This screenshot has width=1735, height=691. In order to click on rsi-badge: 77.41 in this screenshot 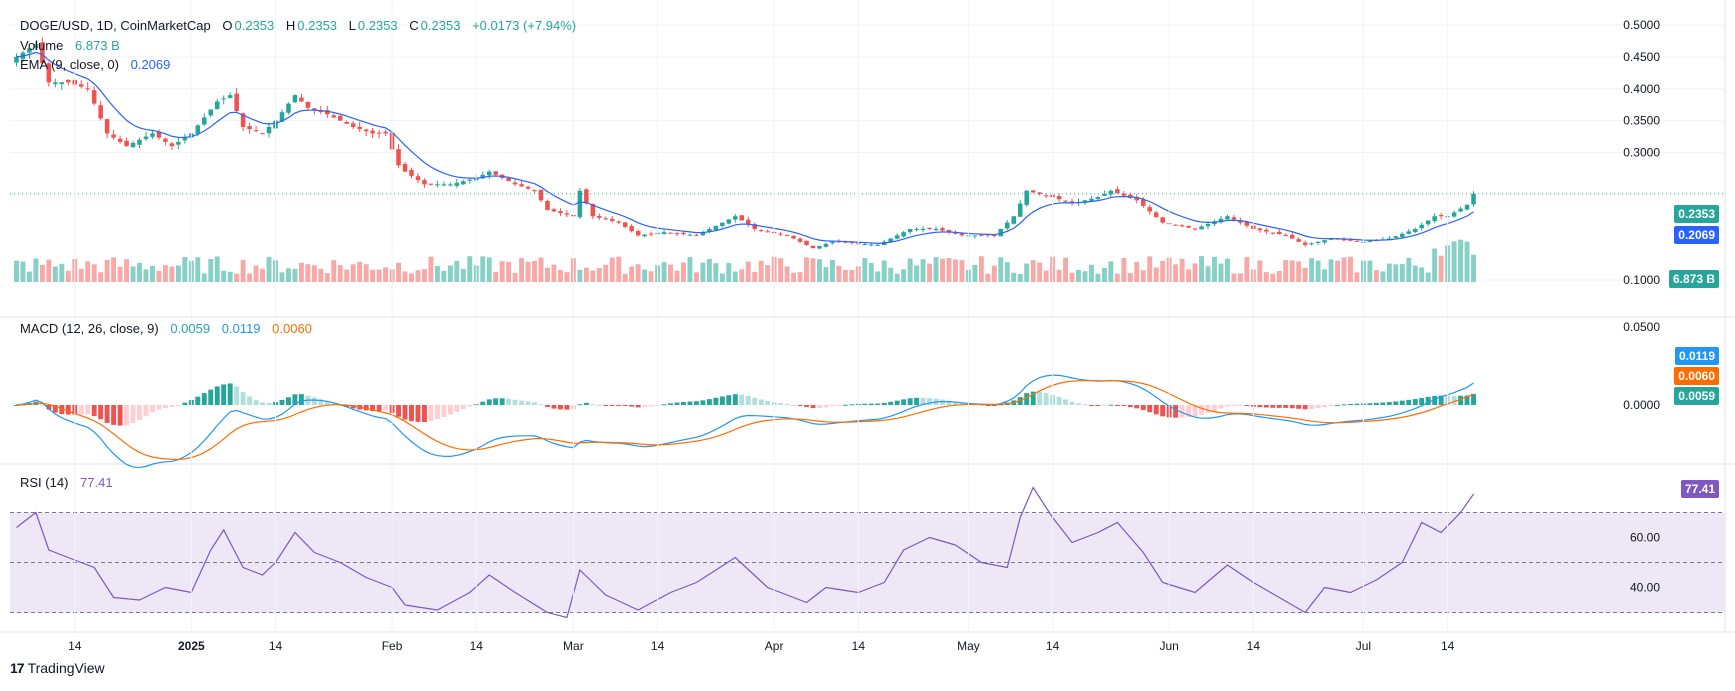, I will do `click(1699, 489)`.